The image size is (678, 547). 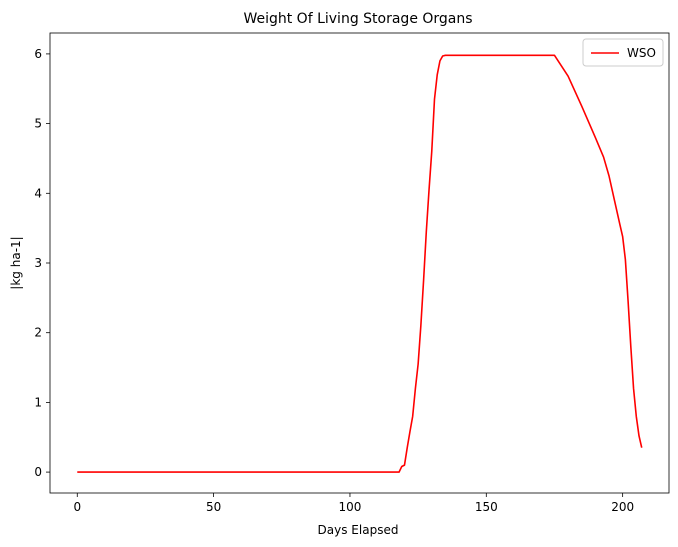 I want to click on chart-title: Weight Of Living Storage Organs, so click(x=357, y=19).